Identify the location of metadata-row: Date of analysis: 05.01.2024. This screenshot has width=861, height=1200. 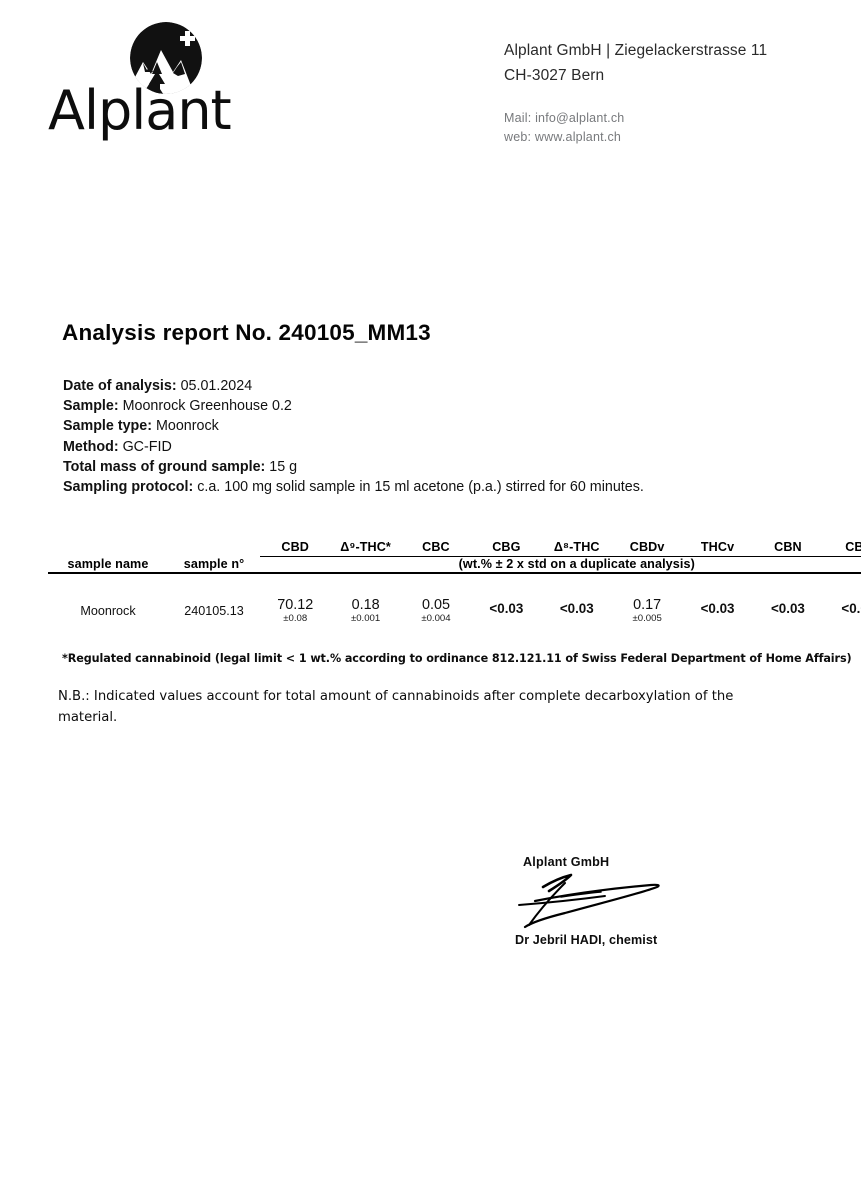
(383, 386).